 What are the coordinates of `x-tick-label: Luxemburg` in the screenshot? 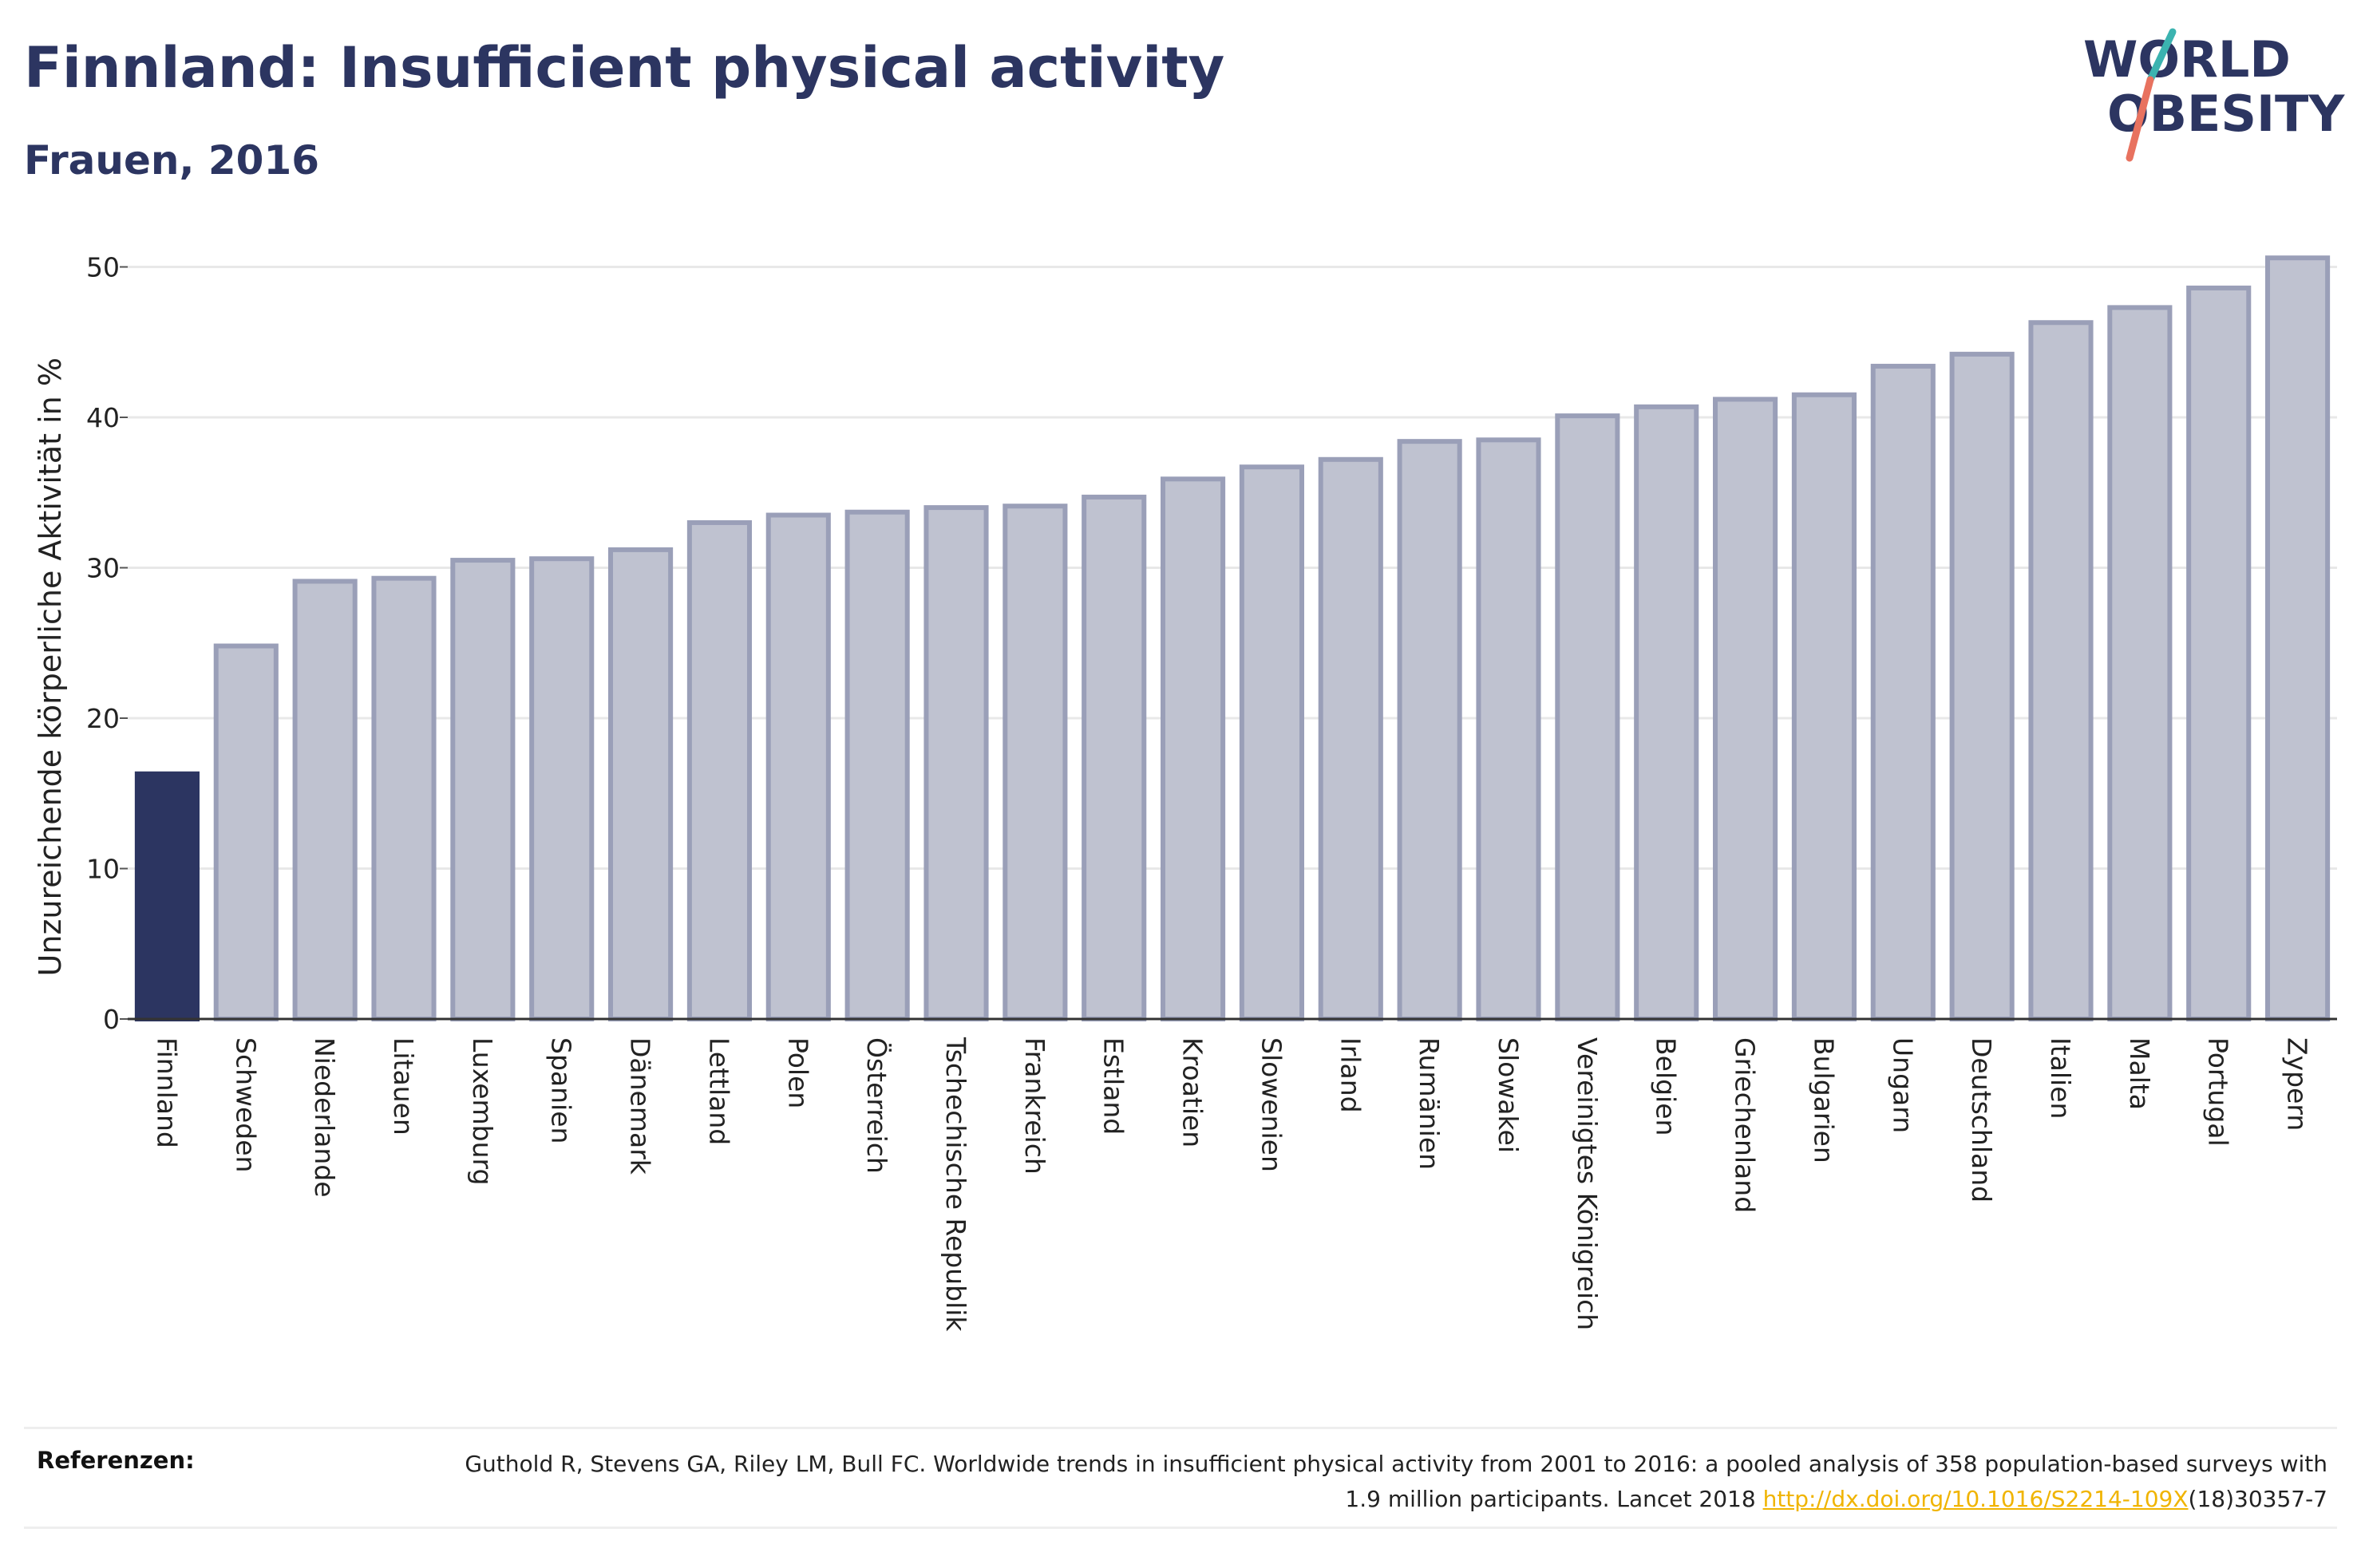 It's located at (482, 1111).